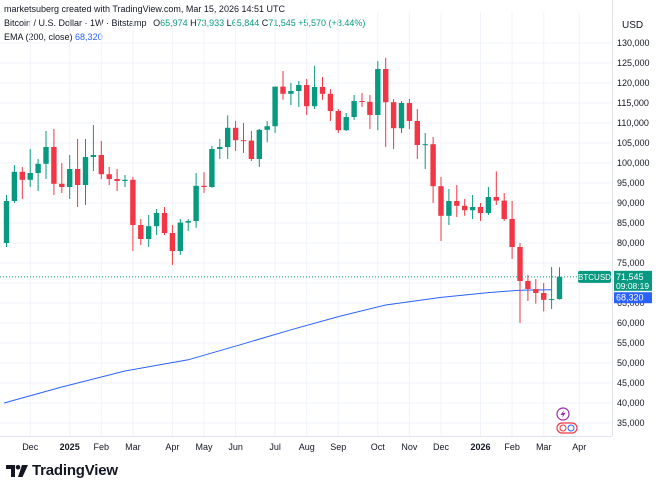  I want to click on x-tick-label: Jun, so click(235, 447).